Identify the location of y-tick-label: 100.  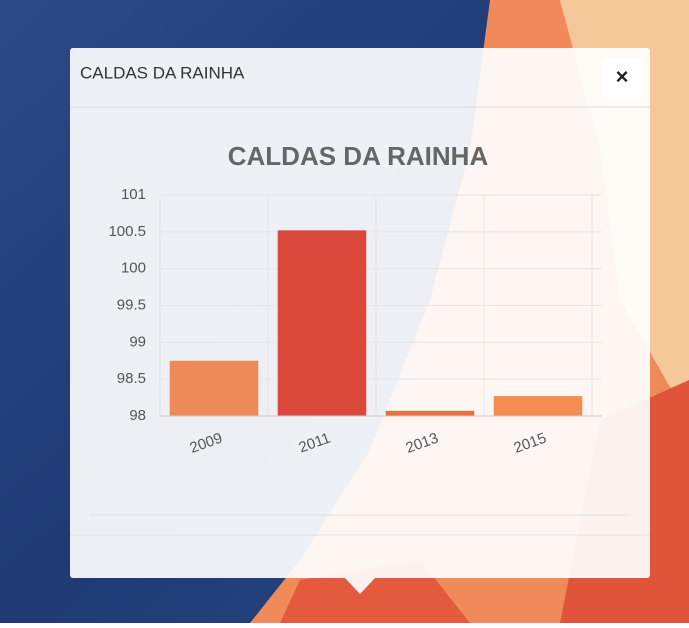
(133, 268).